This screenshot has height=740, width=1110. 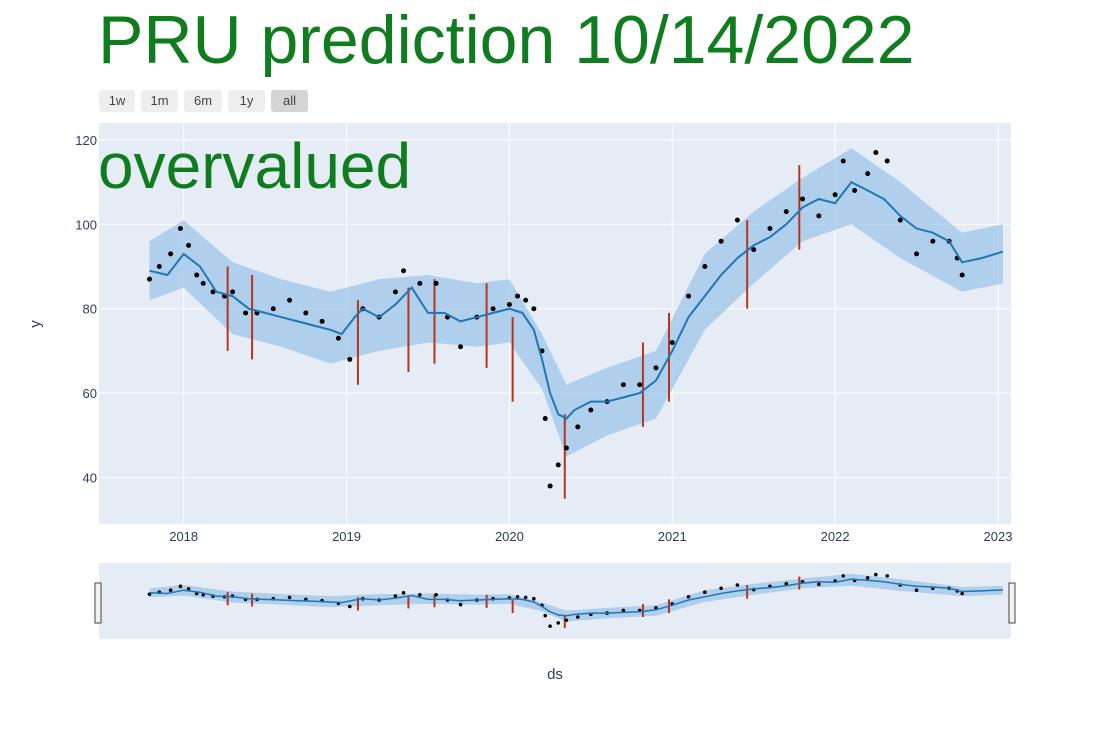 What do you see at coordinates (90, 478) in the screenshot?
I see `y-tick-label: 40` at bounding box center [90, 478].